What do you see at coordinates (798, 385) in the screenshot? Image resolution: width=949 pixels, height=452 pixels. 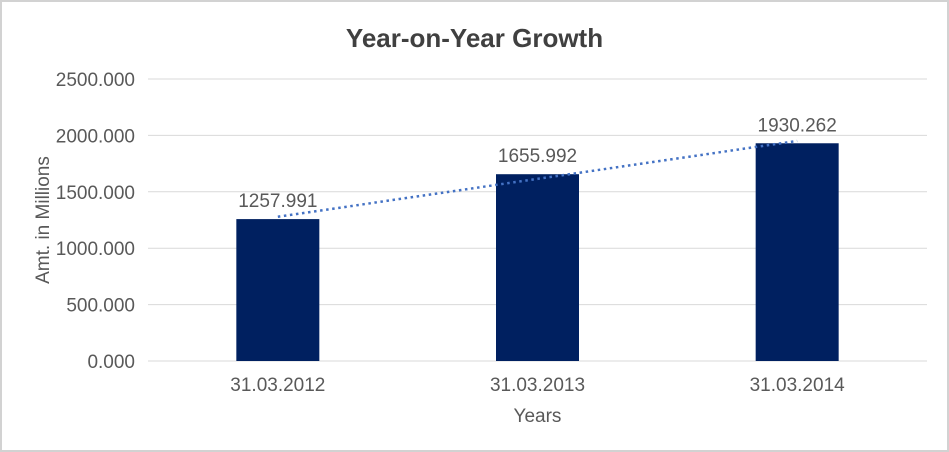 I see `x-tick-label: 31.03.2014` at bounding box center [798, 385].